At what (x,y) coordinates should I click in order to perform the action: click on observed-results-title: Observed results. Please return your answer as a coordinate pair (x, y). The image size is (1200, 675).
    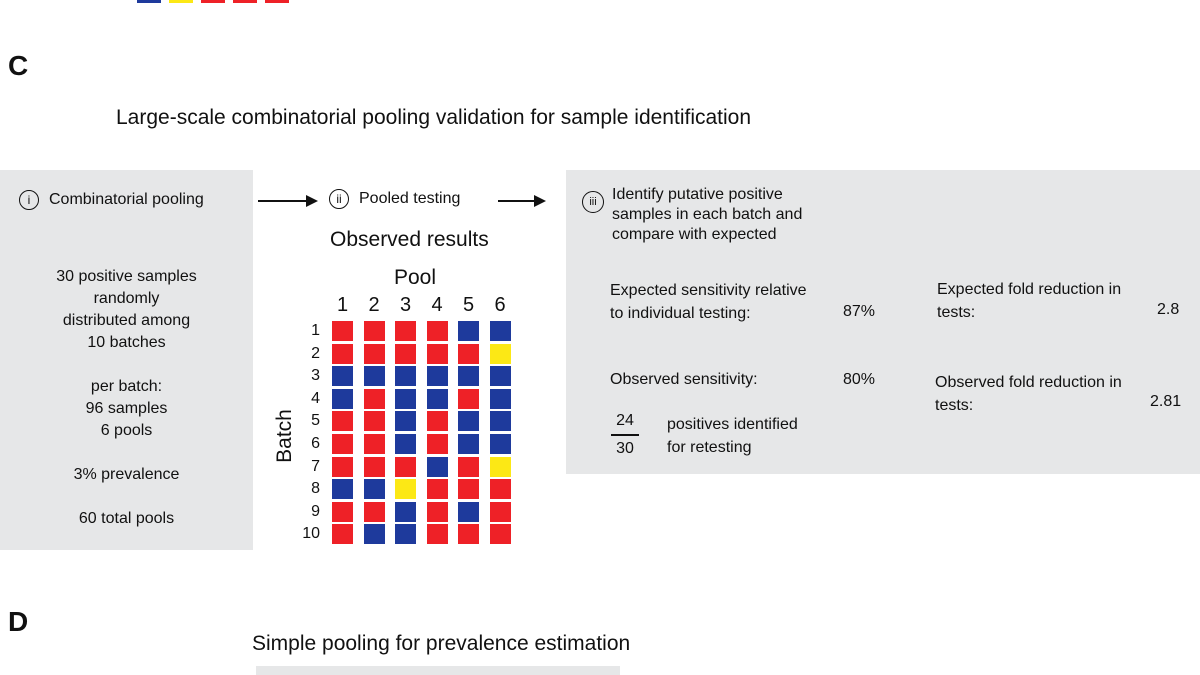
    Looking at the image, I should click on (409, 239).